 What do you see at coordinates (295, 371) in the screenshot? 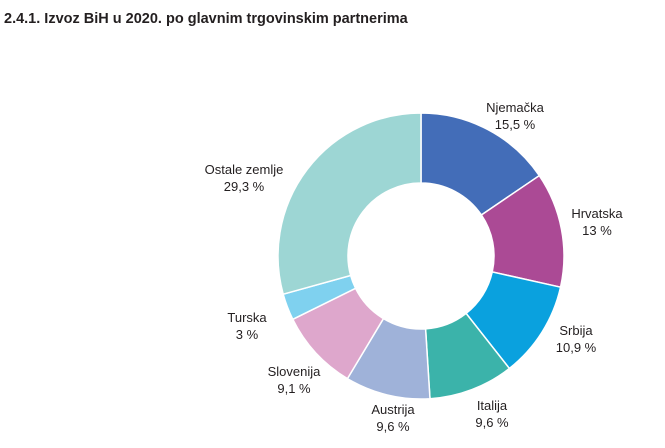
I see `slice-label-slovenija: Slovenija` at bounding box center [295, 371].